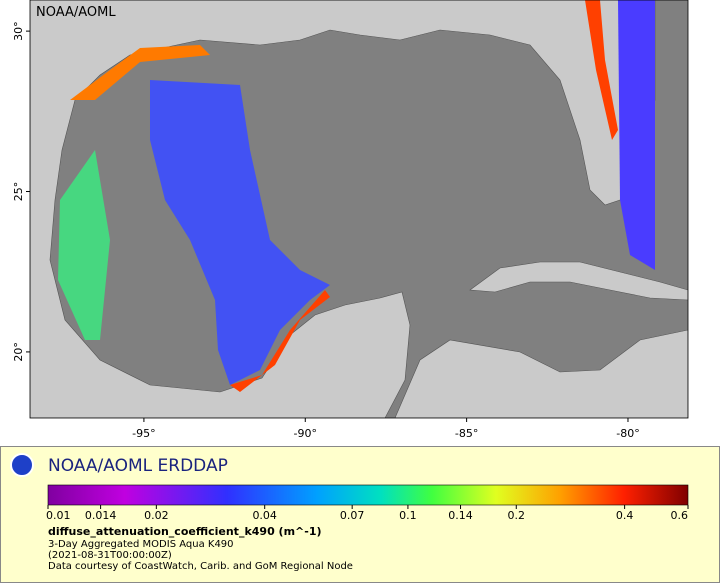 The width and height of the screenshot is (720, 587). What do you see at coordinates (84, 245) in the screenshot?
I see `data-coast-green` at bounding box center [84, 245].